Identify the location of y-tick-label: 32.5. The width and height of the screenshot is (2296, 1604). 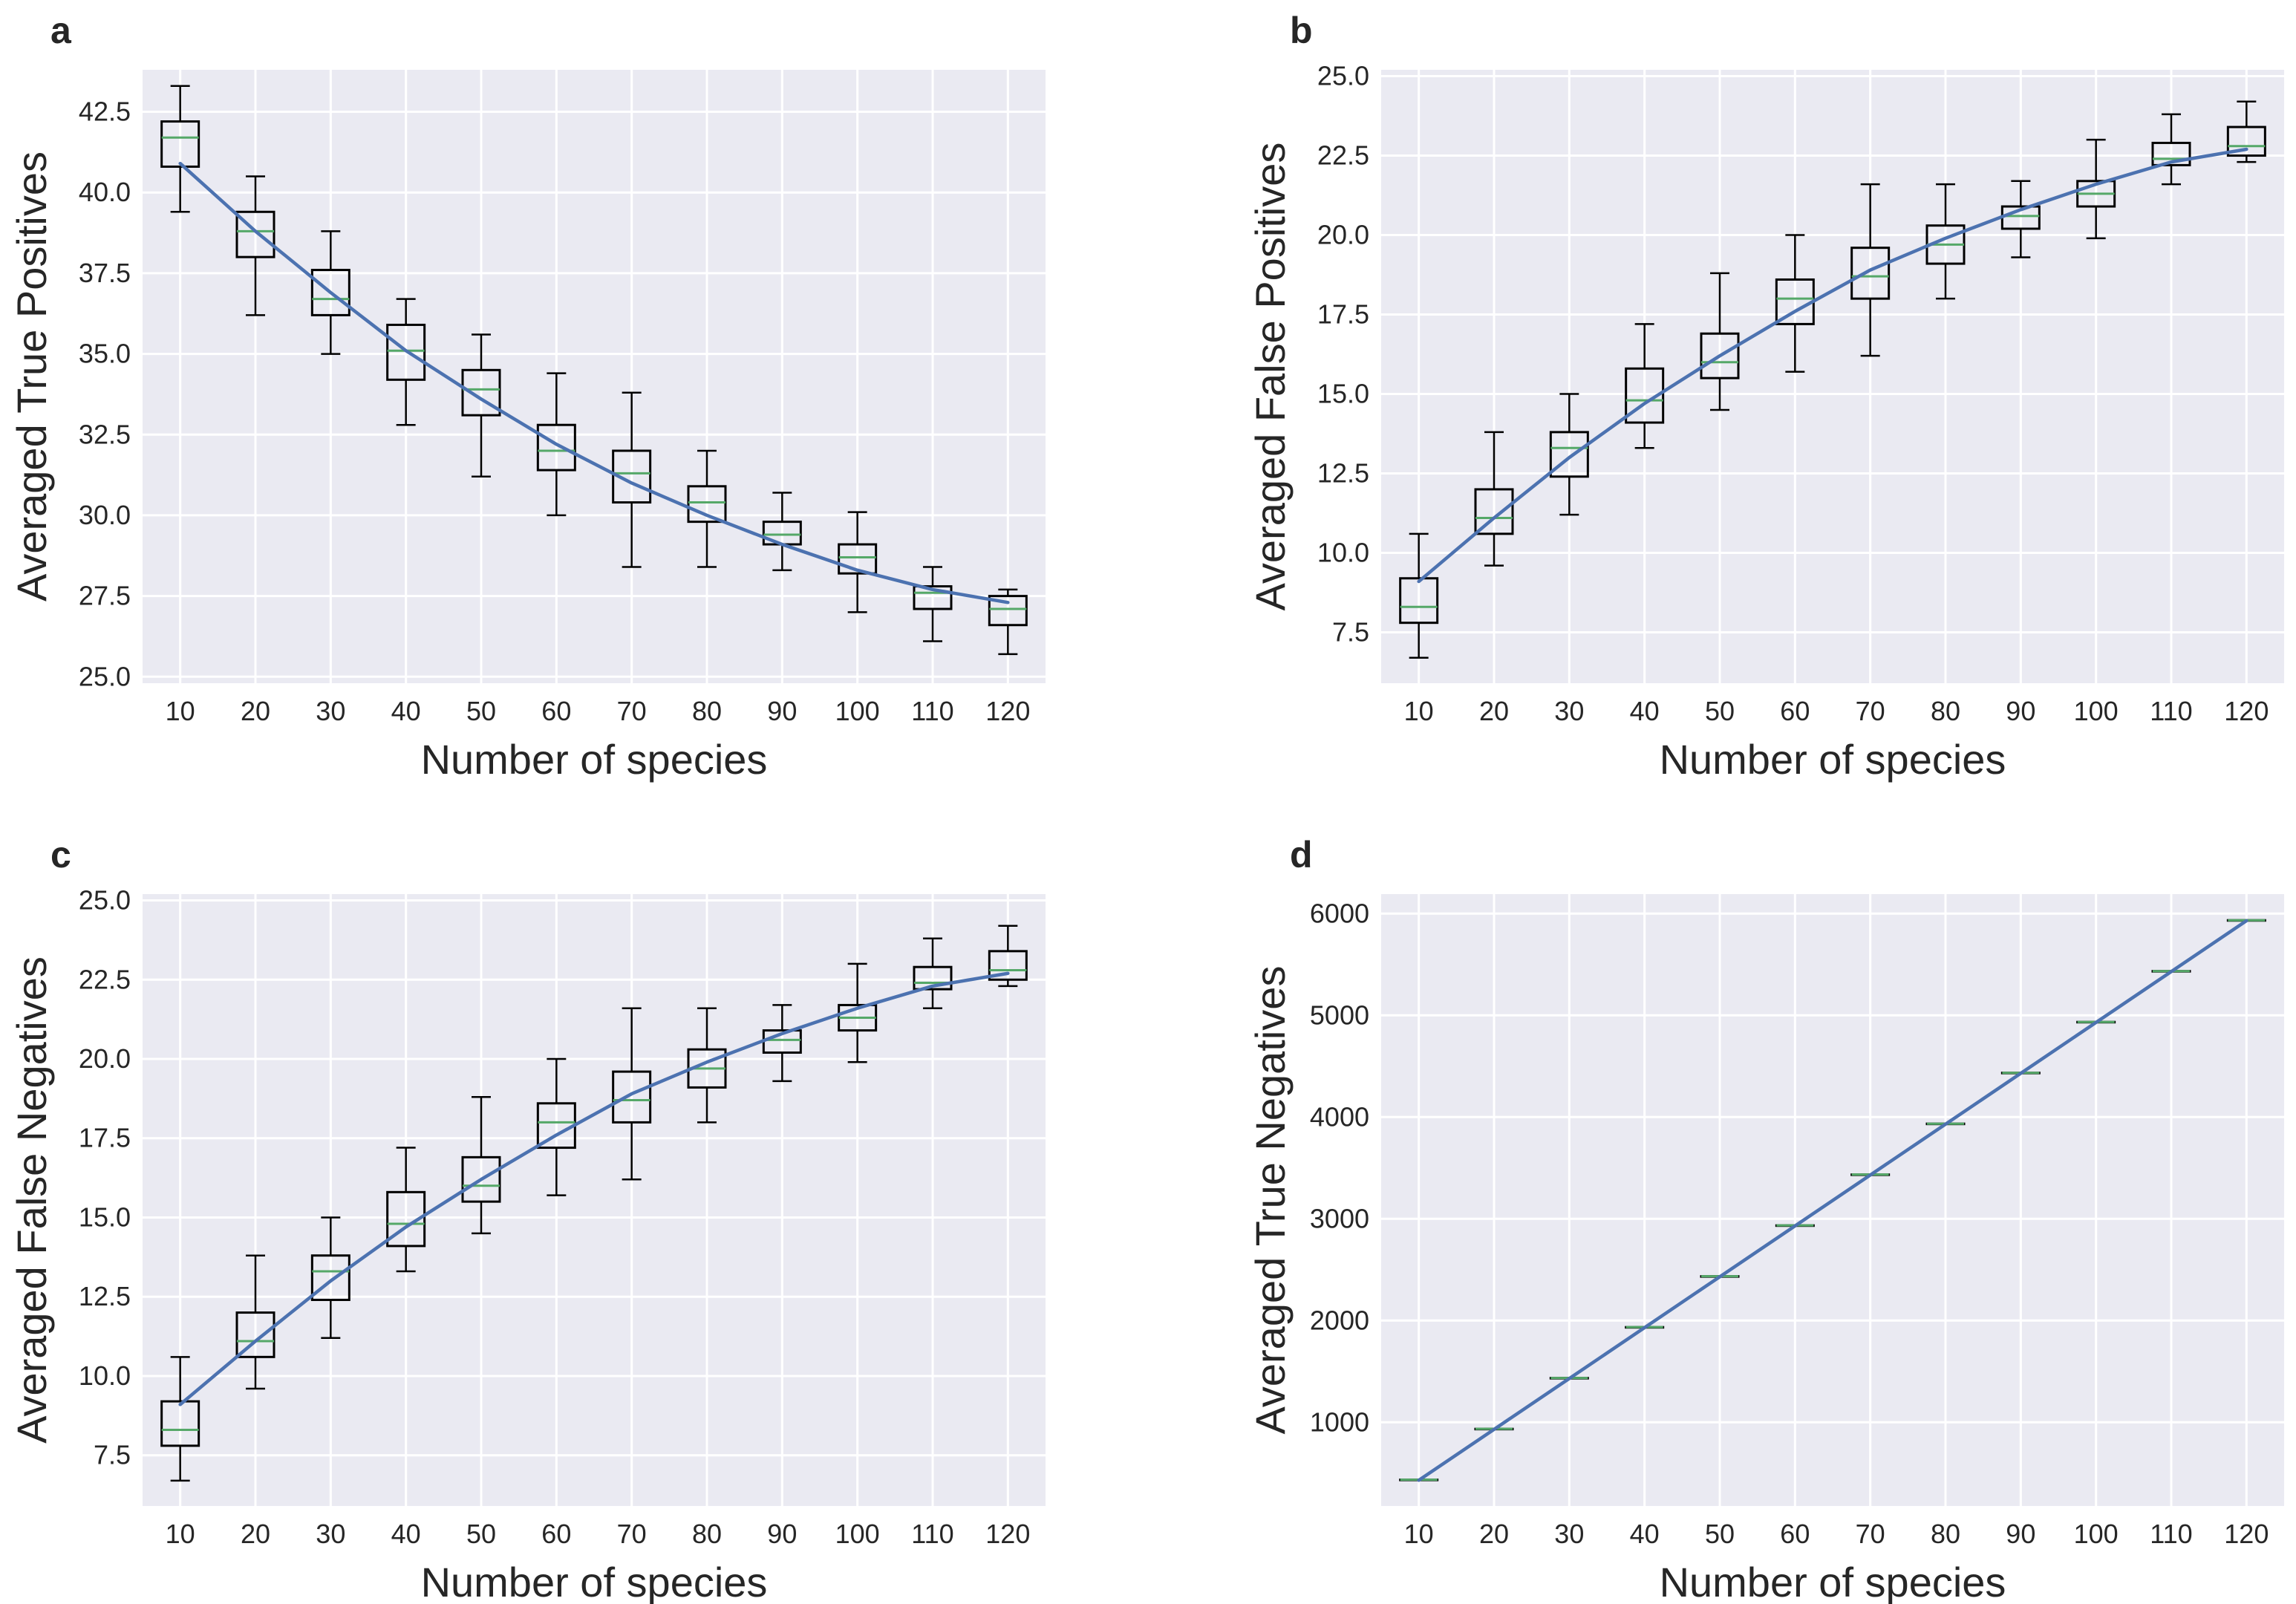
(105, 434).